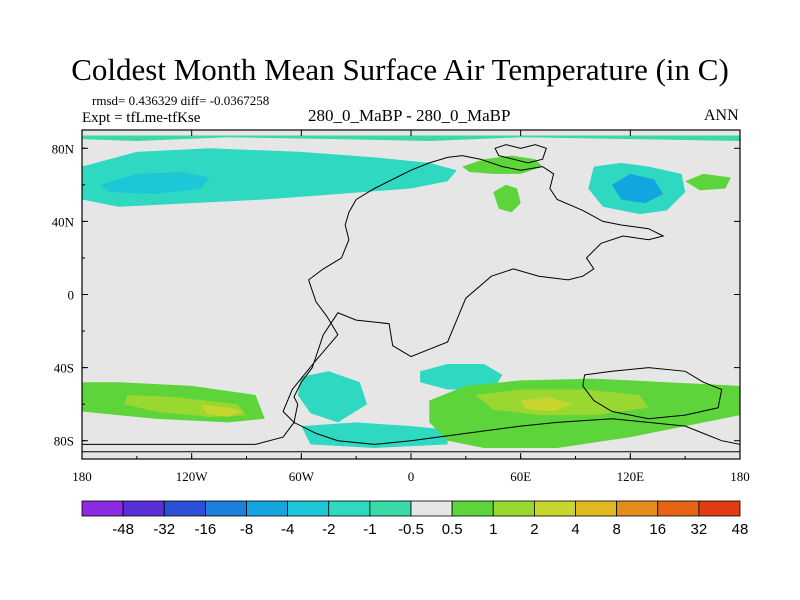  Describe the element at coordinates (332, 397) in the screenshot. I see `anomaly-region-south-atlantic-cooling` at that location.